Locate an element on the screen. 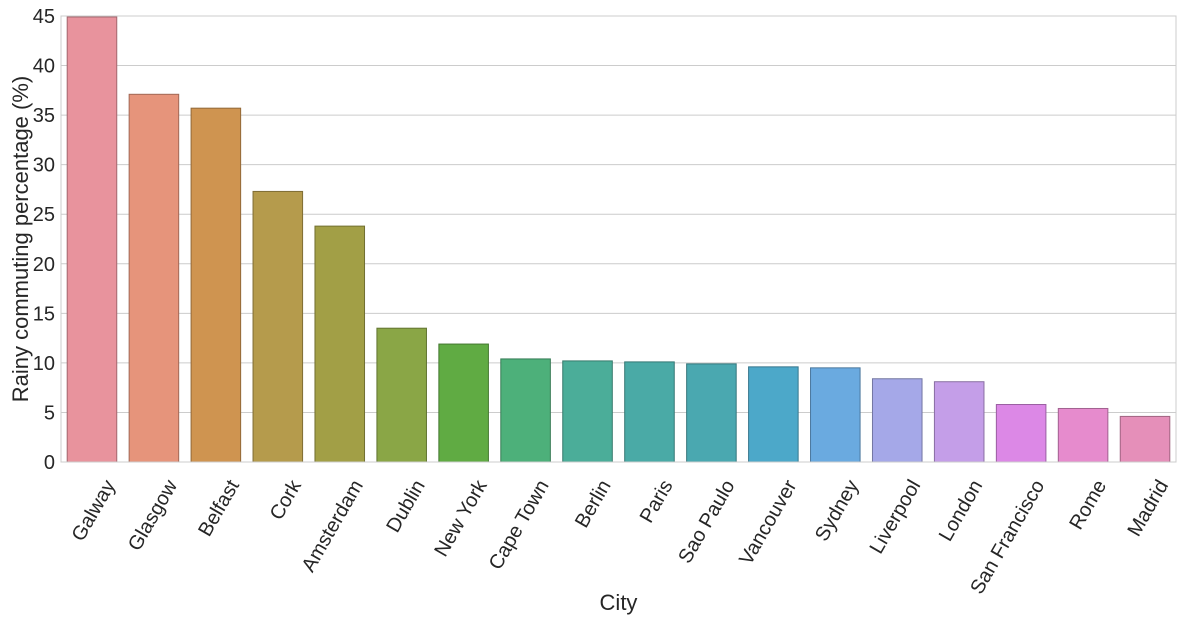  bar-berlin is located at coordinates (587, 411).